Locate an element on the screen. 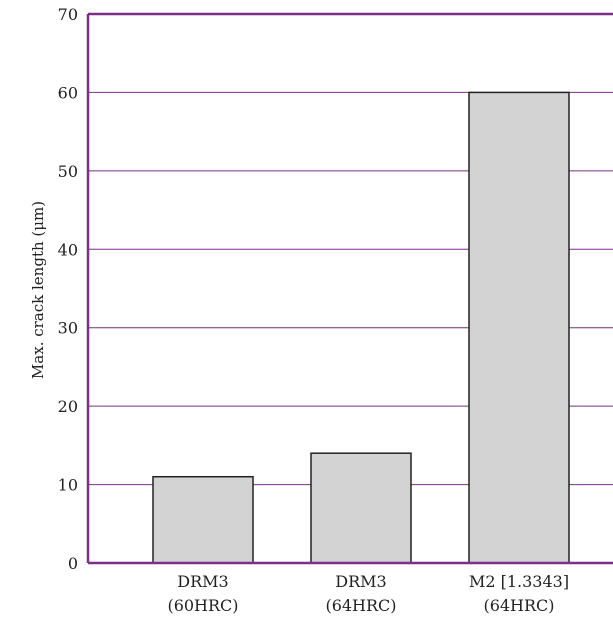 This screenshot has width=613, height=622. y-tick-label: 0 is located at coordinates (73, 563).